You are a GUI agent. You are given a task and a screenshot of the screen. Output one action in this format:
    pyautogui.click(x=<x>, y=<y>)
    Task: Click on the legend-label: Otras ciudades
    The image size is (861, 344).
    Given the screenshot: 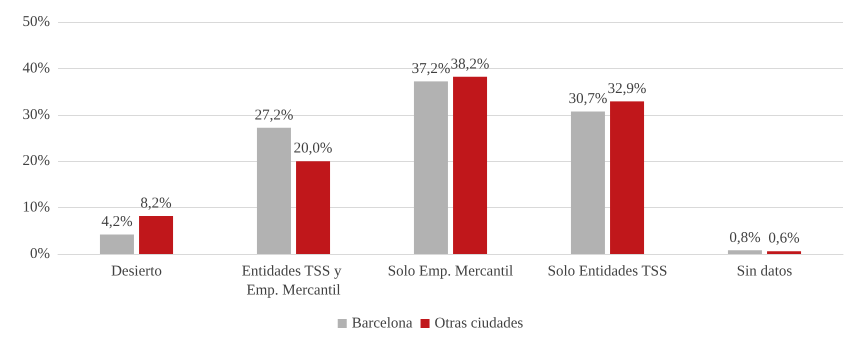 What is the action you would take?
    pyautogui.click(x=479, y=324)
    